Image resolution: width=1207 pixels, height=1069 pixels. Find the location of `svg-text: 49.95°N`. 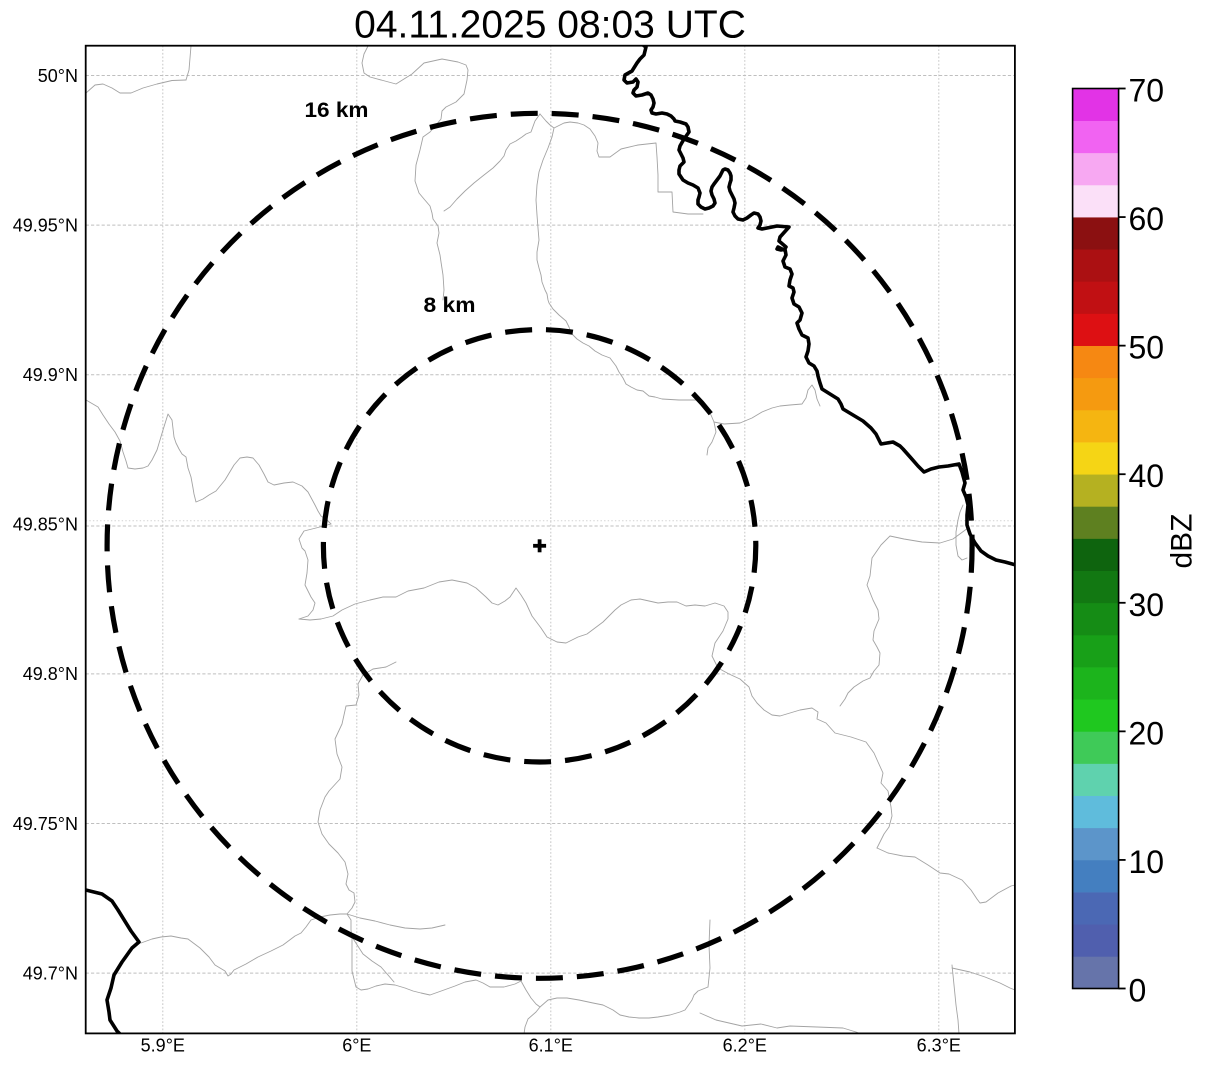

svg-text: 49.95°N is located at coordinates (45, 225).